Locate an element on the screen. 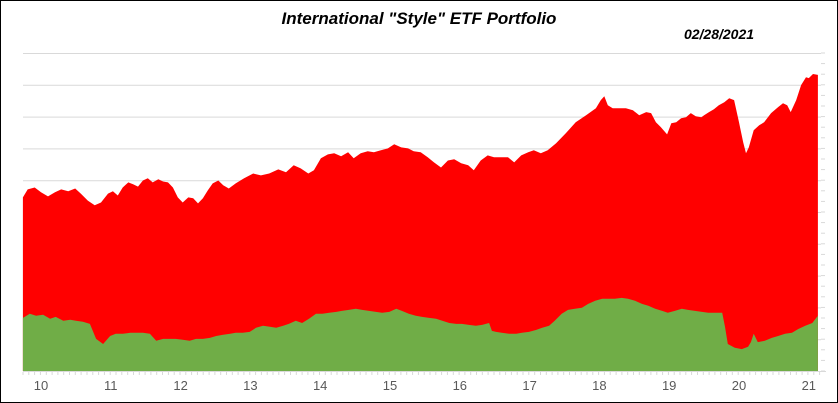 The width and height of the screenshot is (838, 403). date-annotation: 02/28/2021 is located at coordinates (719, 34).